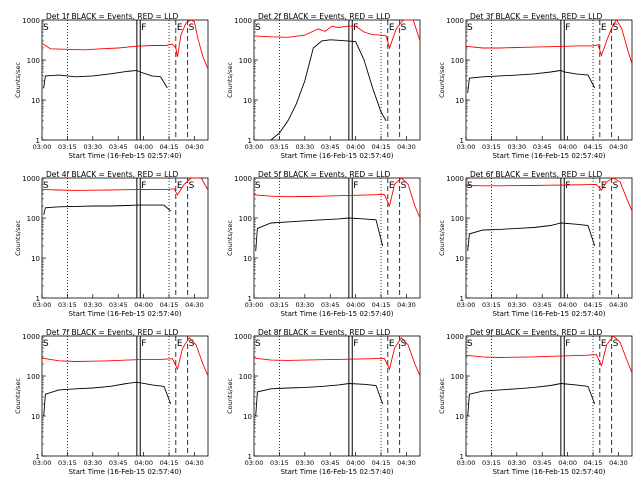 Image resolution: width=640 pixels, height=480 pixels. What do you see at coordinates (324, 16) in the screenshot?
I see `chart-title: Det 2f BLACK = Events, RED = LLD` at bounding box center [324, 16].